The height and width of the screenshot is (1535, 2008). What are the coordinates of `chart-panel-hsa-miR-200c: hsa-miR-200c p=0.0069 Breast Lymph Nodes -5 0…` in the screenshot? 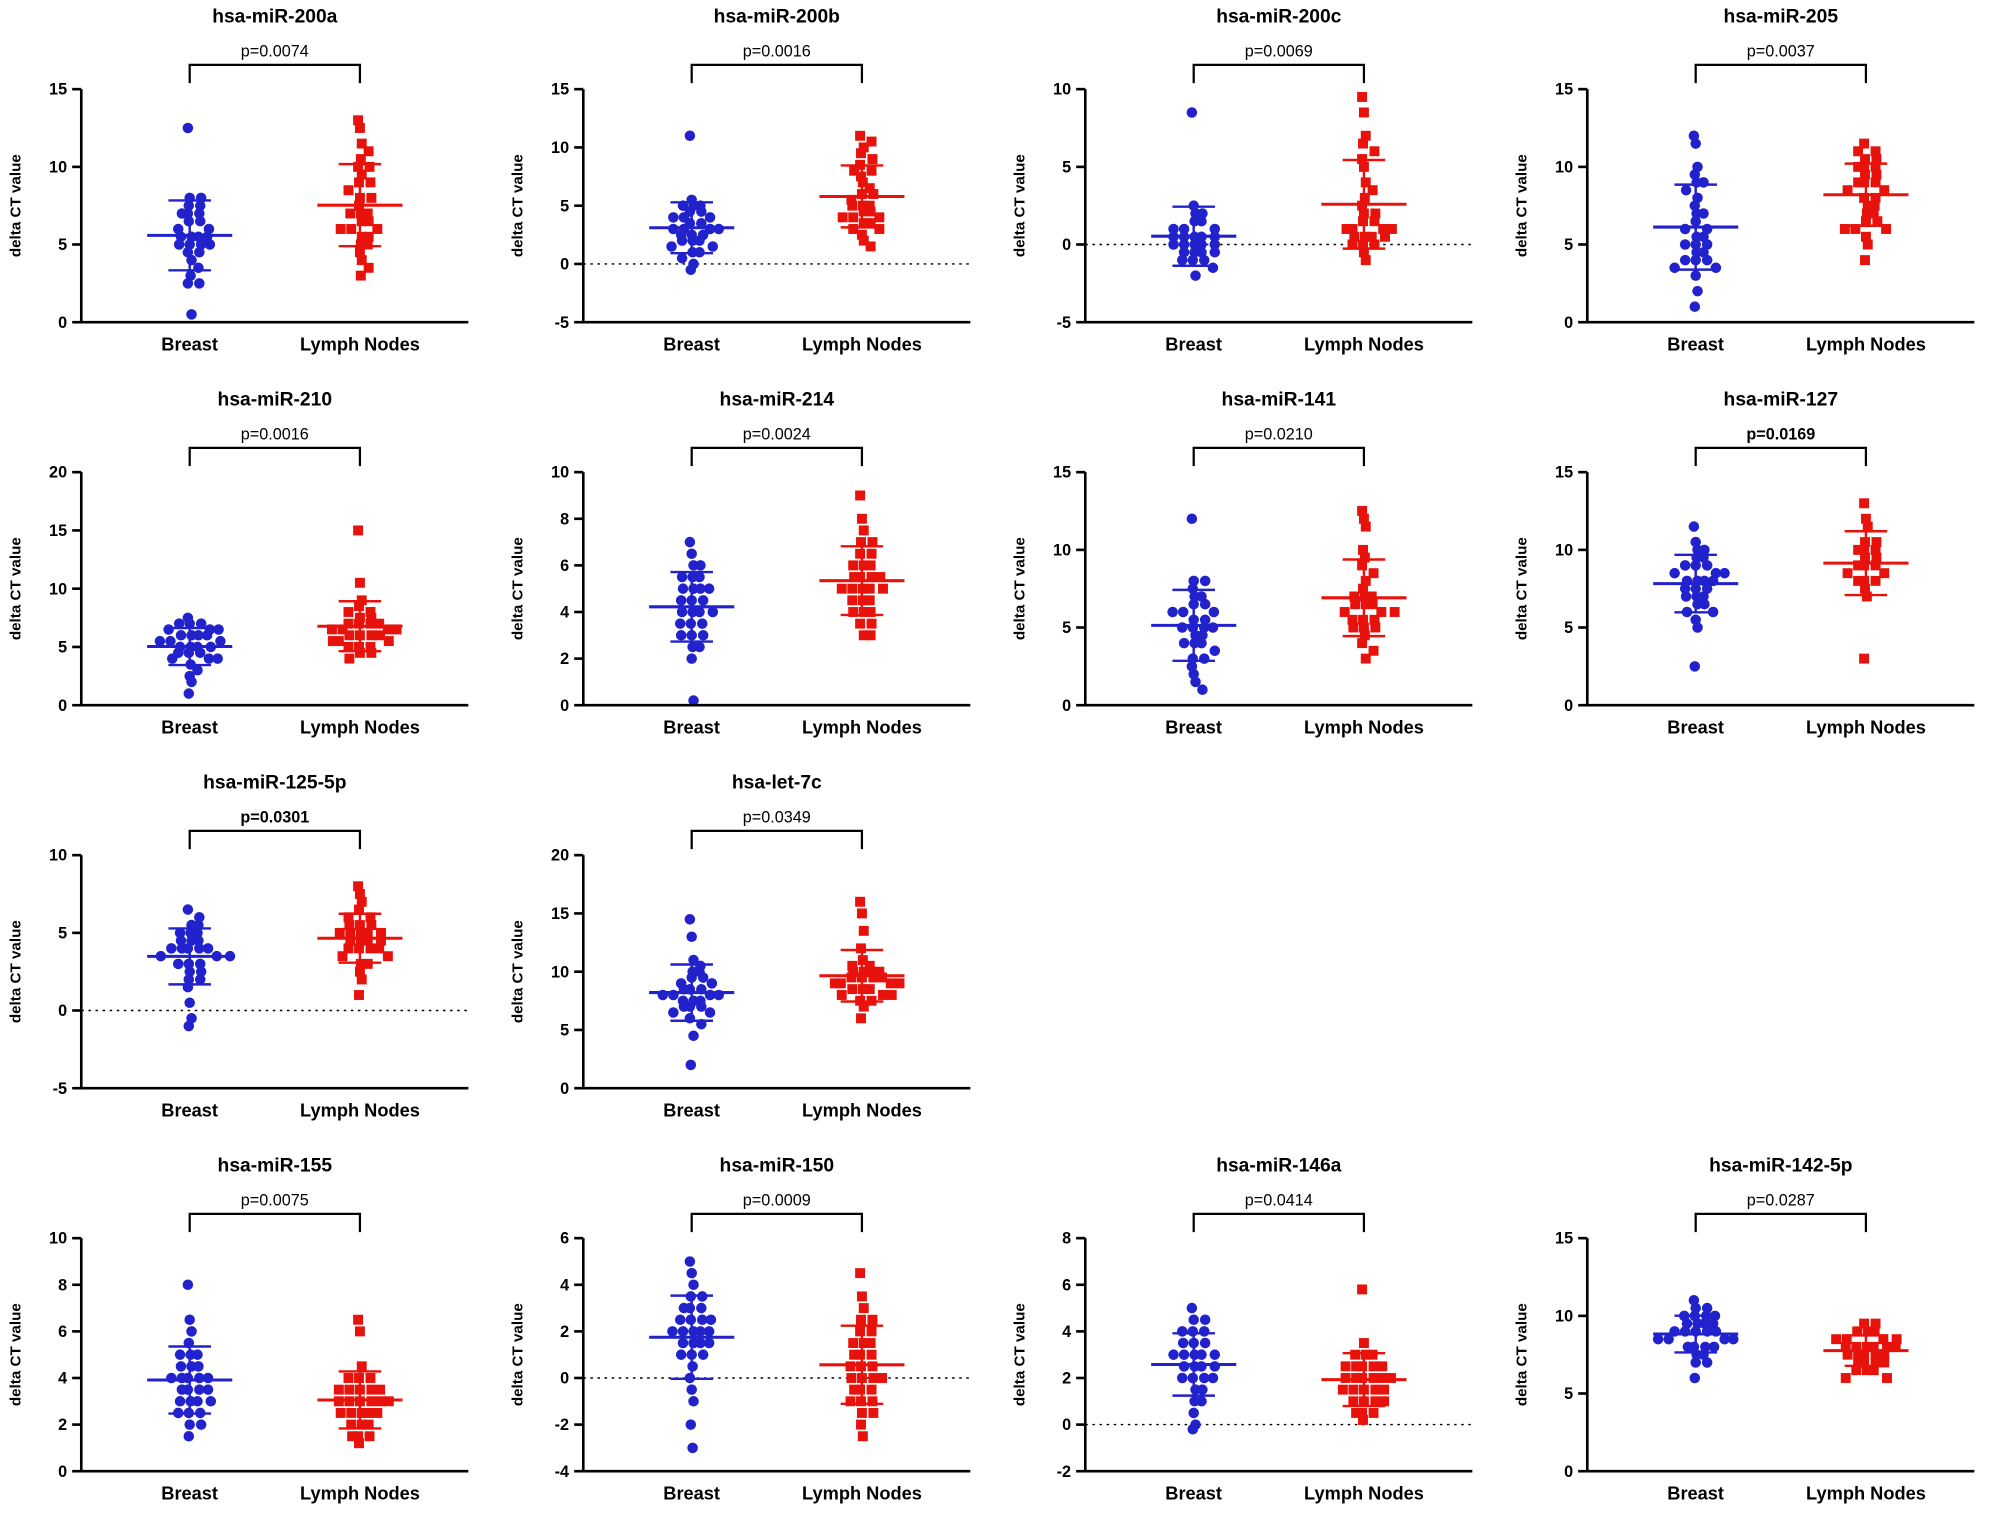 It's located at (1255, 191).